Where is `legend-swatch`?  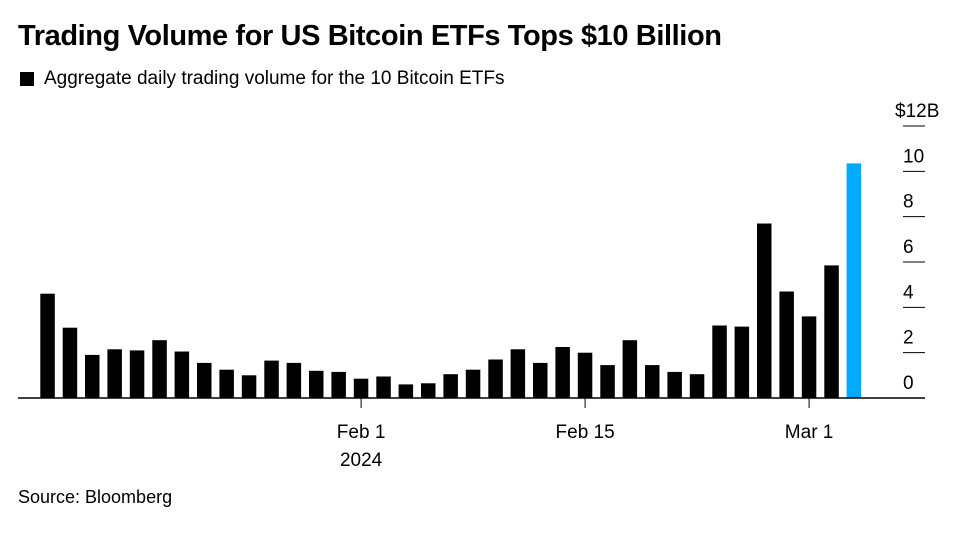 legend-swatch is located at coordinates (27, 79).